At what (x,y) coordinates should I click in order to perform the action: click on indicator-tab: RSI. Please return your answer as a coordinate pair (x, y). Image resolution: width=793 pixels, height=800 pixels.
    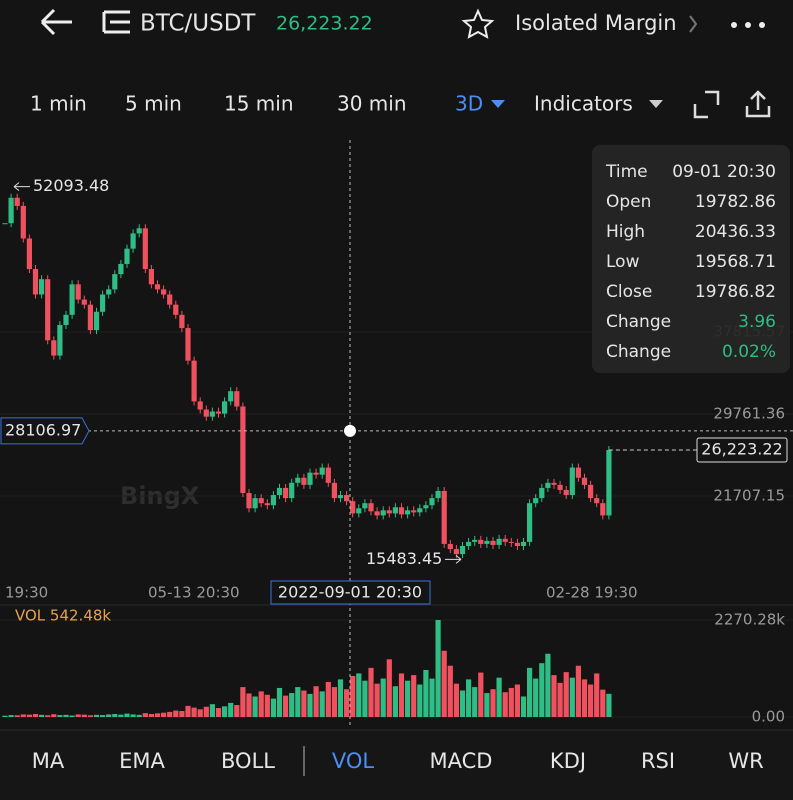
    Looking at the image, I should click on (658, 761).